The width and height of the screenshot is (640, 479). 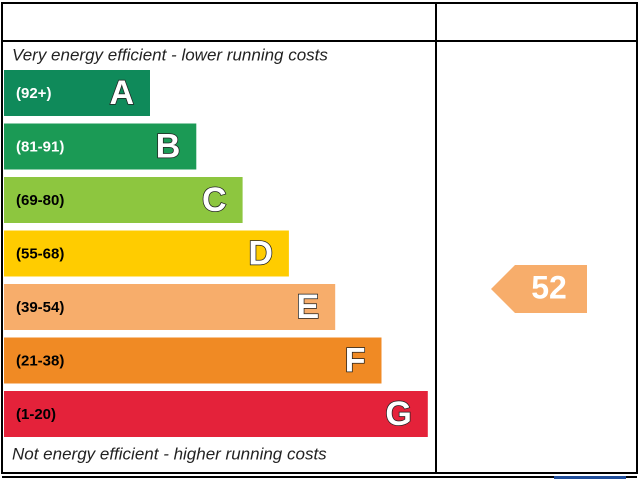 What do you see at coordinates (40, 253) in the screenshot?
I see `band-range: (55-68)` at bounding box center [40, 253].